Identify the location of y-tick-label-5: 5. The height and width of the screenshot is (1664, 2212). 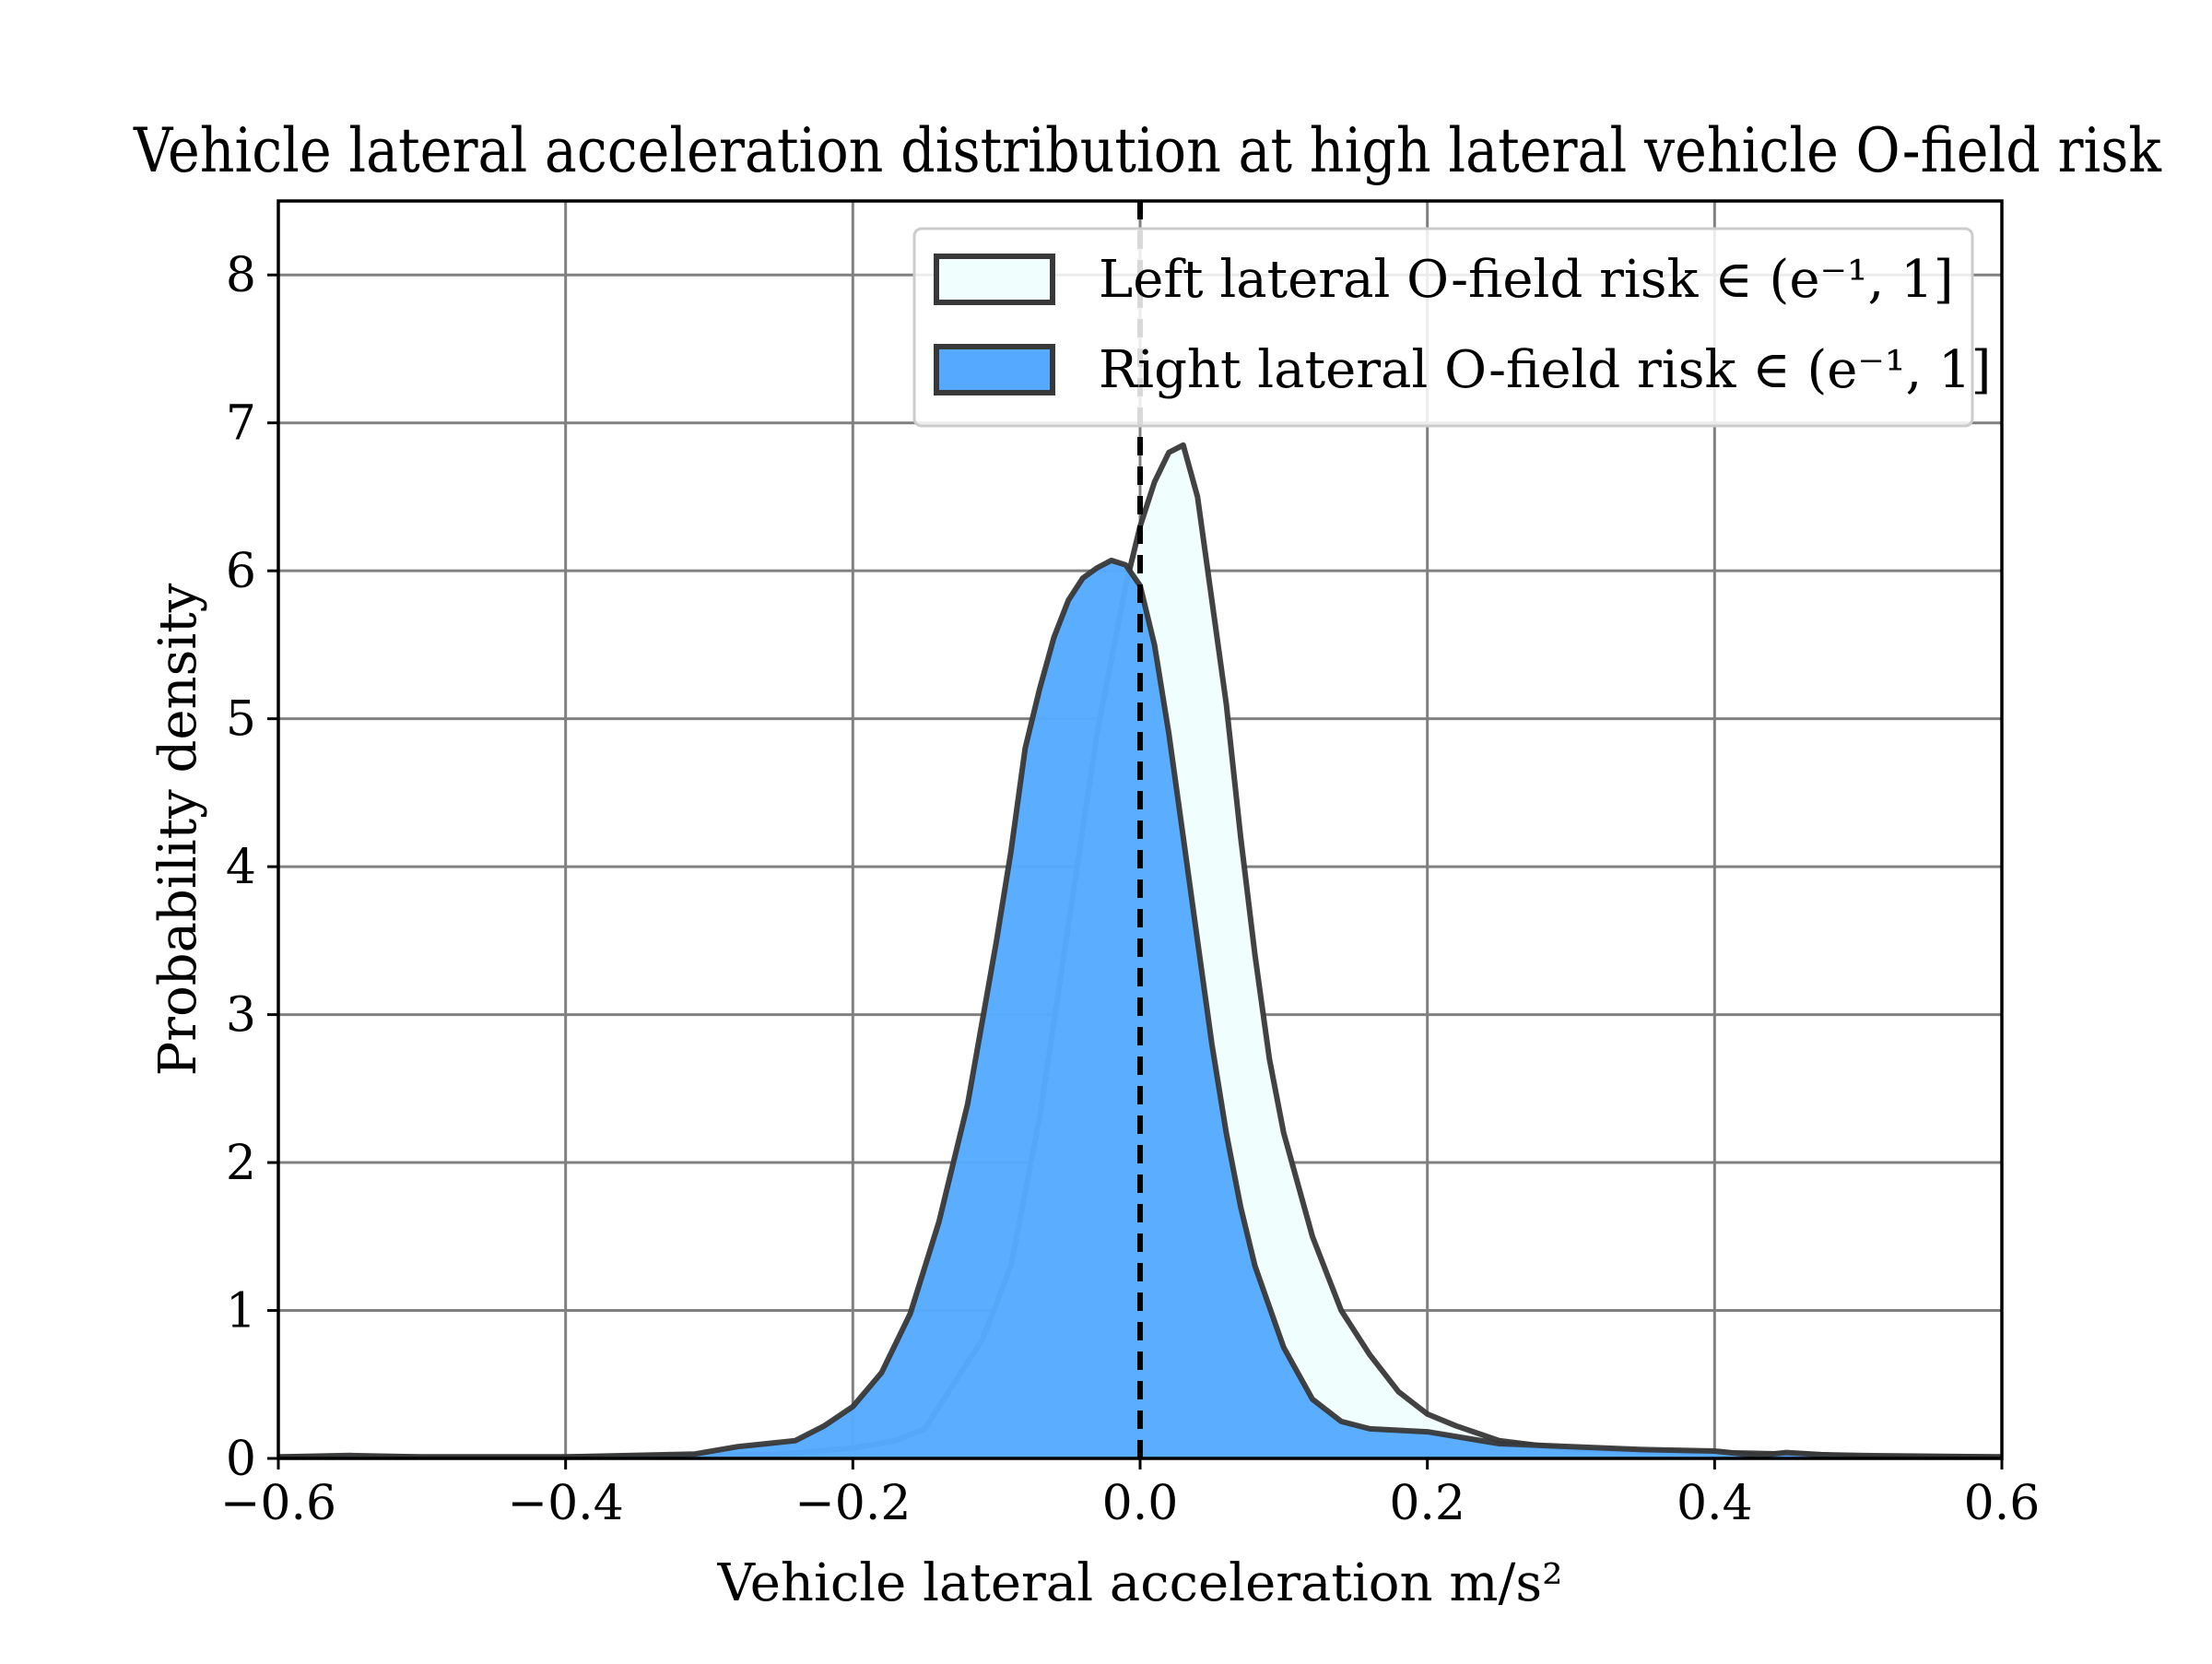
(241, 720).